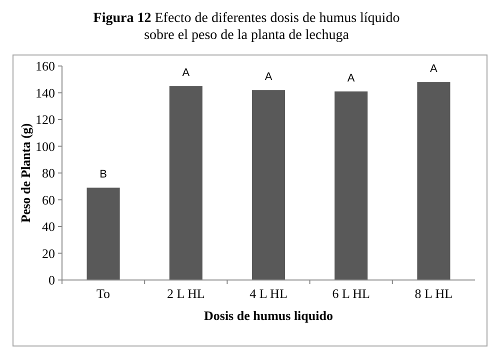 The image size is (493, 350). What do you see at coordinates (103, 174) in the screenshot?
I see `annotation: B` at bounding box center [103, 174].